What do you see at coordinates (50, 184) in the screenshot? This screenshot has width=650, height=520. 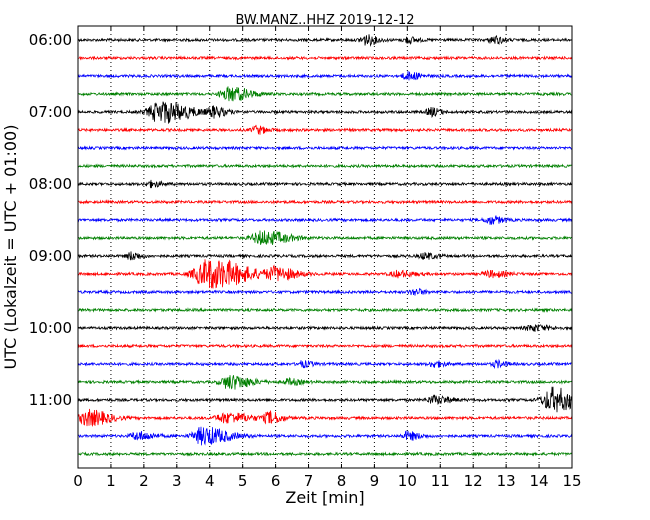 I see `y-tick-label: 08:00` at bounding box center [50, 184].